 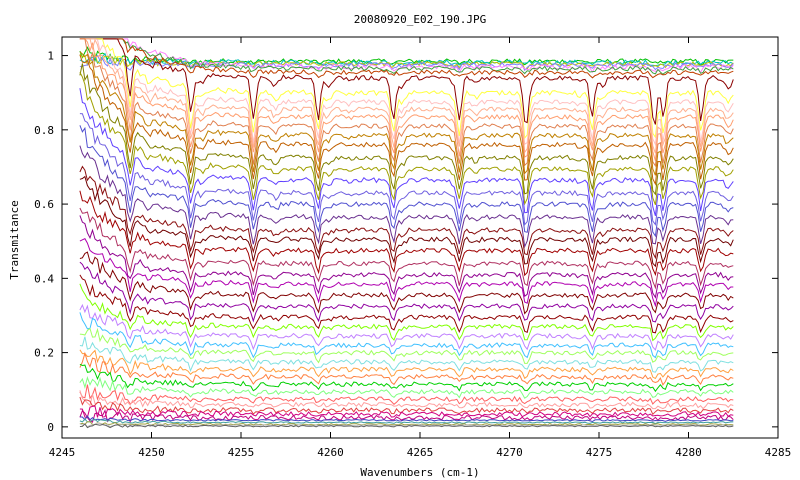 What do you see at coordinates (50, 56) in the screenshot?
I see `y-tick-label: 1` at bounding box center [50, 56].